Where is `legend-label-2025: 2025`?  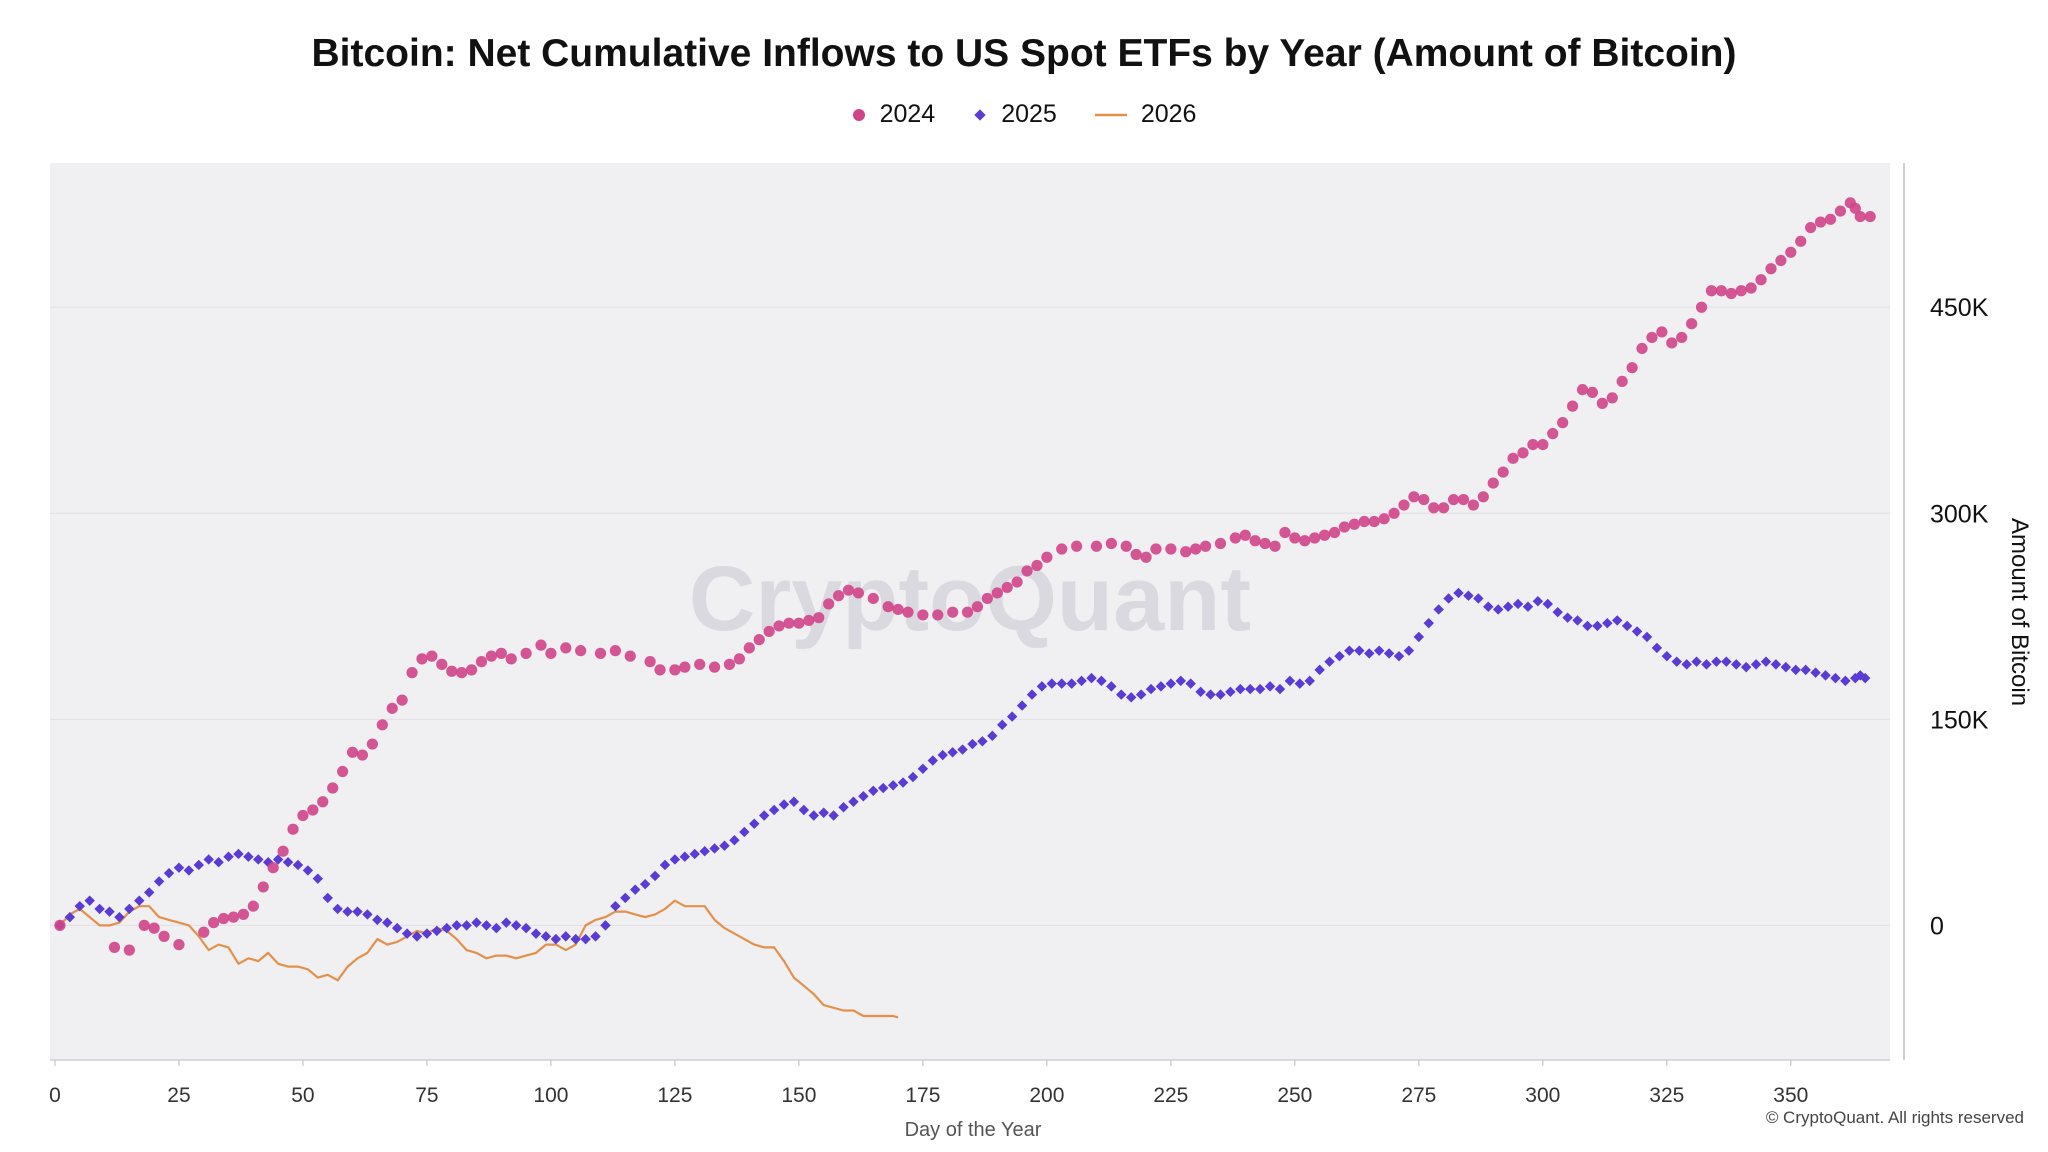
legend-label-2025: 2025 is located at coordinates (1029, 114).